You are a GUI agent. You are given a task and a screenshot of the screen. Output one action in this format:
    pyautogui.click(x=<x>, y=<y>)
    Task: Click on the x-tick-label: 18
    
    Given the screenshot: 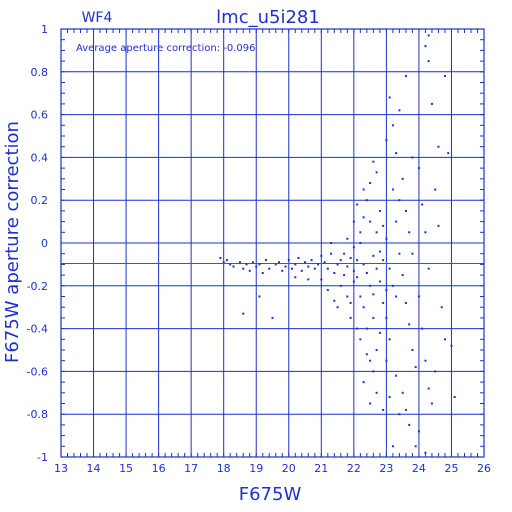 What is the action you would take?
    pyautogui.click(x=224, y=468)
    